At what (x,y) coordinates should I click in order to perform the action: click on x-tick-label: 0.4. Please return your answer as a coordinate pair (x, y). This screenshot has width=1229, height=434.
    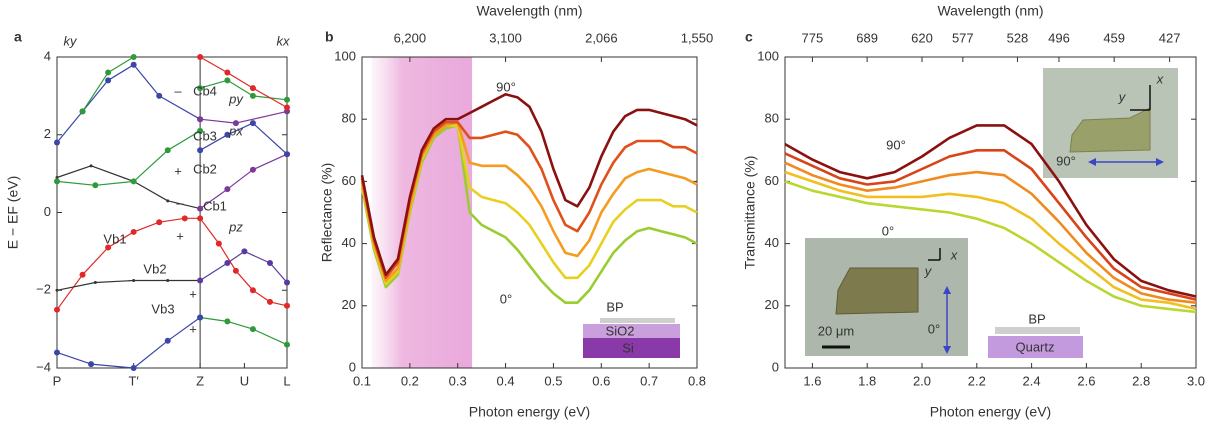
    Looking at the image, I should click on (506, 380).